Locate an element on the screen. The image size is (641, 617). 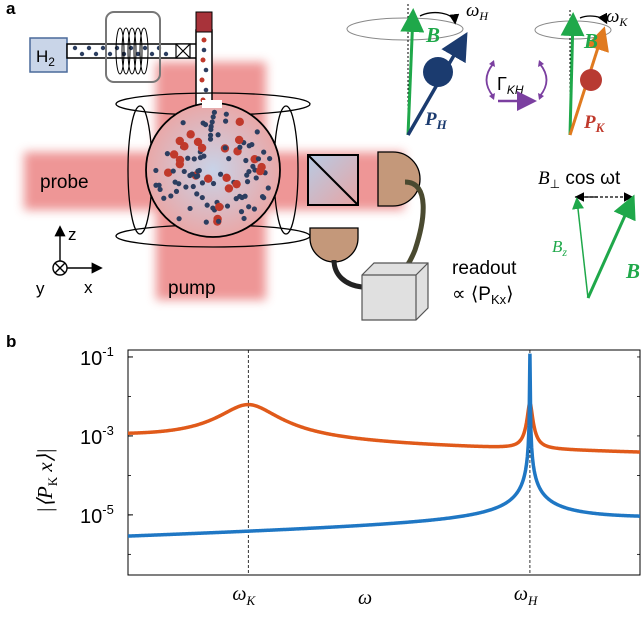
b-label-vec: B is located at coordinates (632, 271).